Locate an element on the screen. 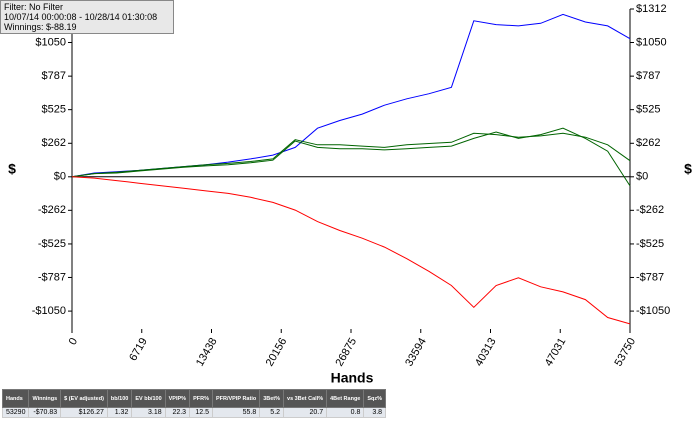 This screenshot has height=425, width=700. table-header: Winnings is located at coordinates (45, 398).